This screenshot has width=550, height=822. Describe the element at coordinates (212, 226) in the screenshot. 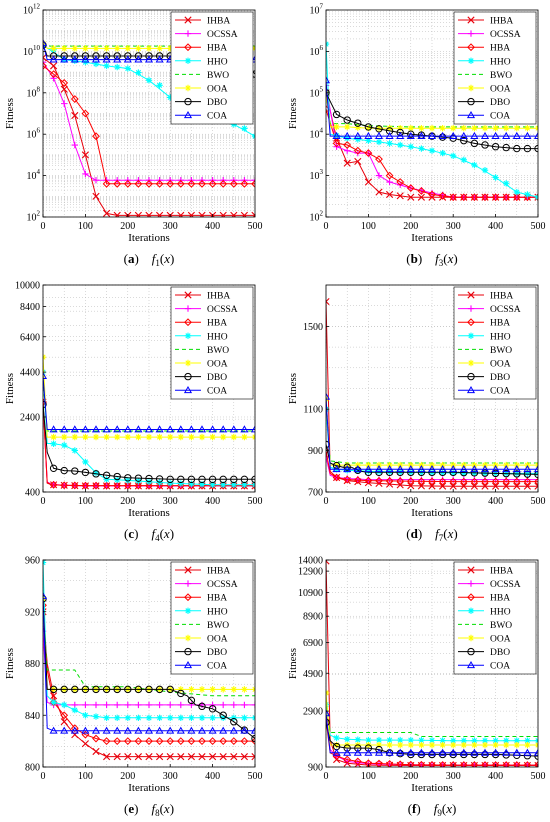

I see `x-tick-label: 400` at that location.